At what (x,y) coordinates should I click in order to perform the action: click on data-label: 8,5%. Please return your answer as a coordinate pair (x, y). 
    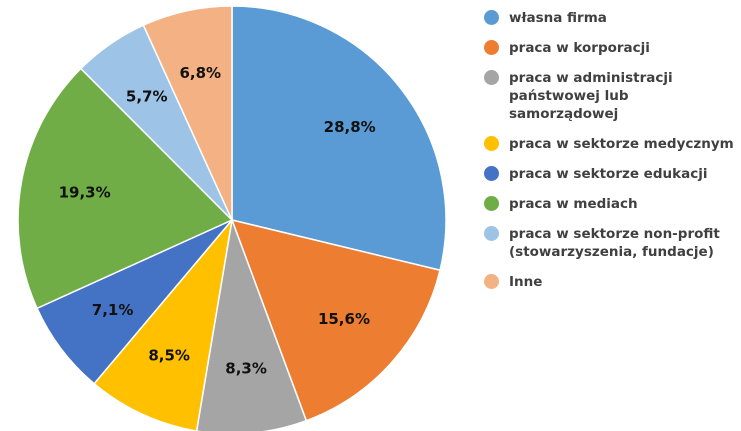
    Looking at the image, I should click on (169, 355).